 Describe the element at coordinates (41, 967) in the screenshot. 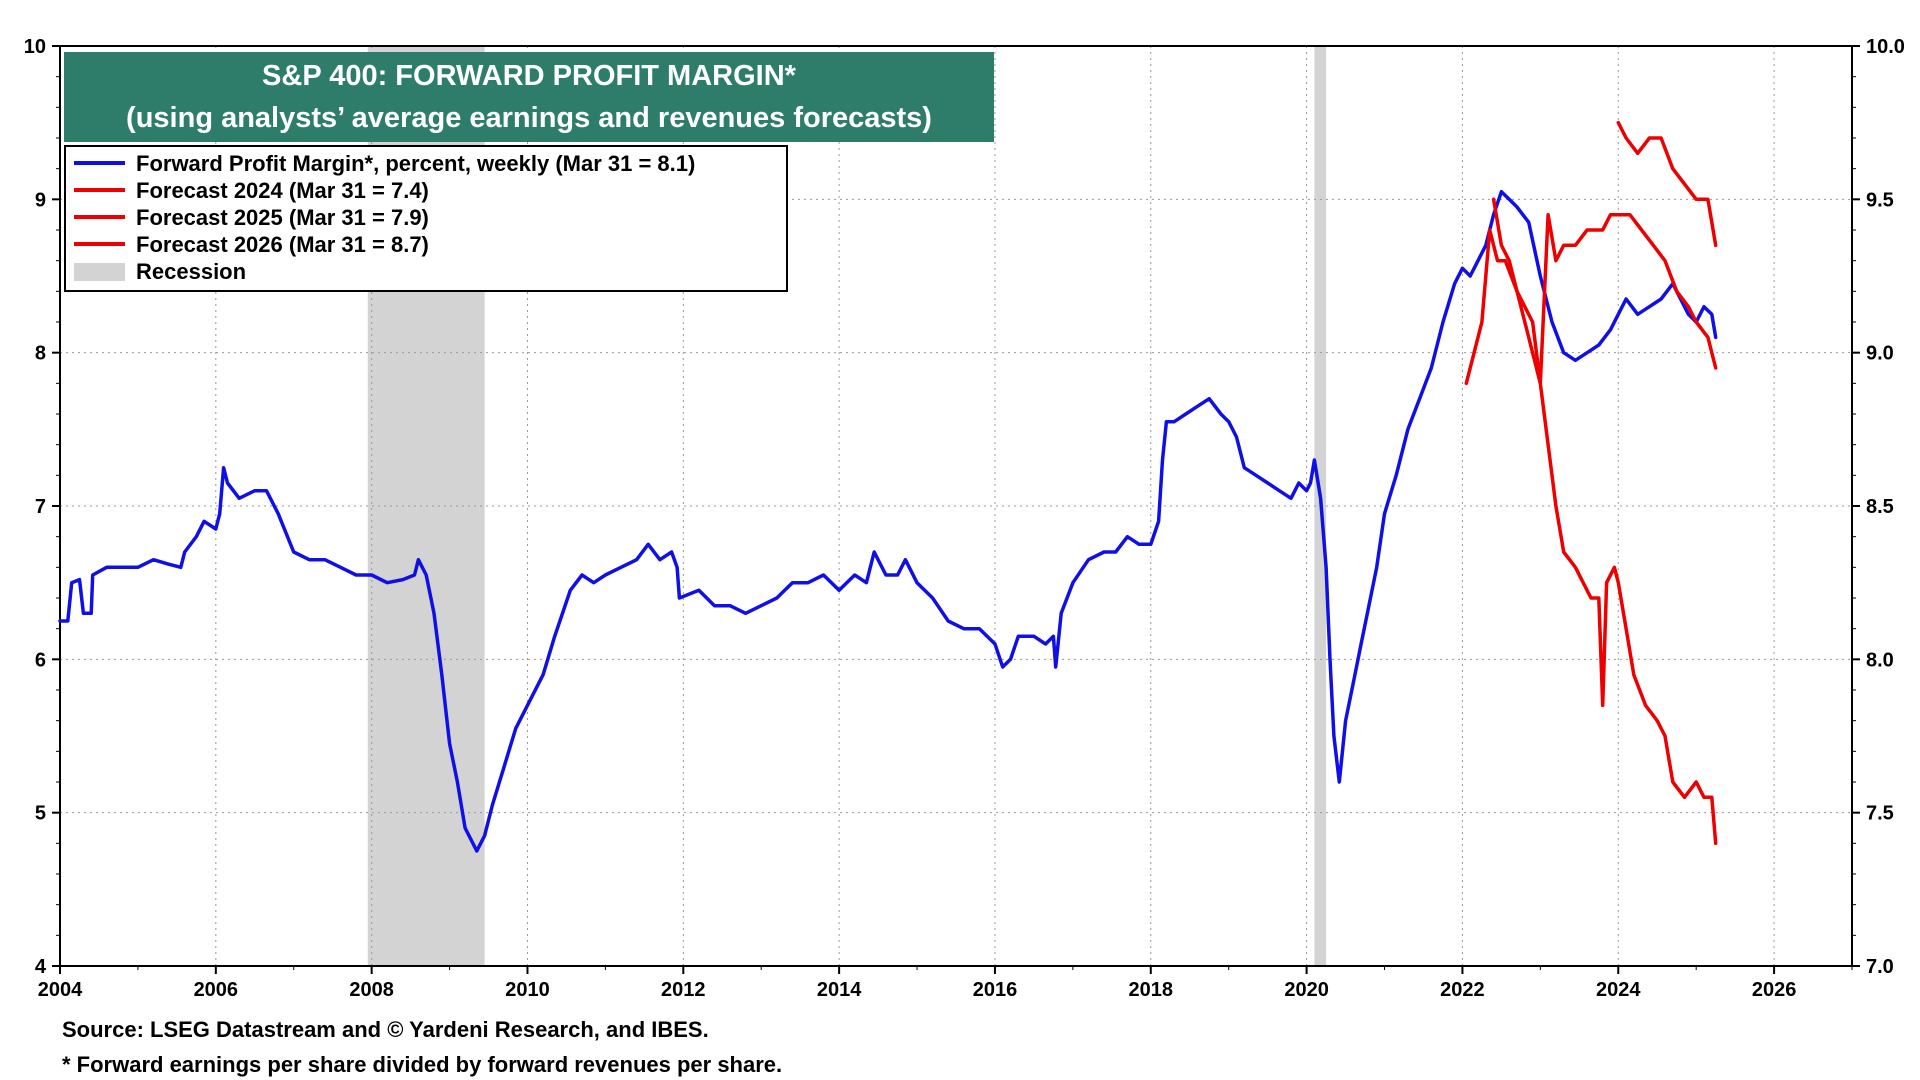

I see `y-left-tick-label: 4` at that location.